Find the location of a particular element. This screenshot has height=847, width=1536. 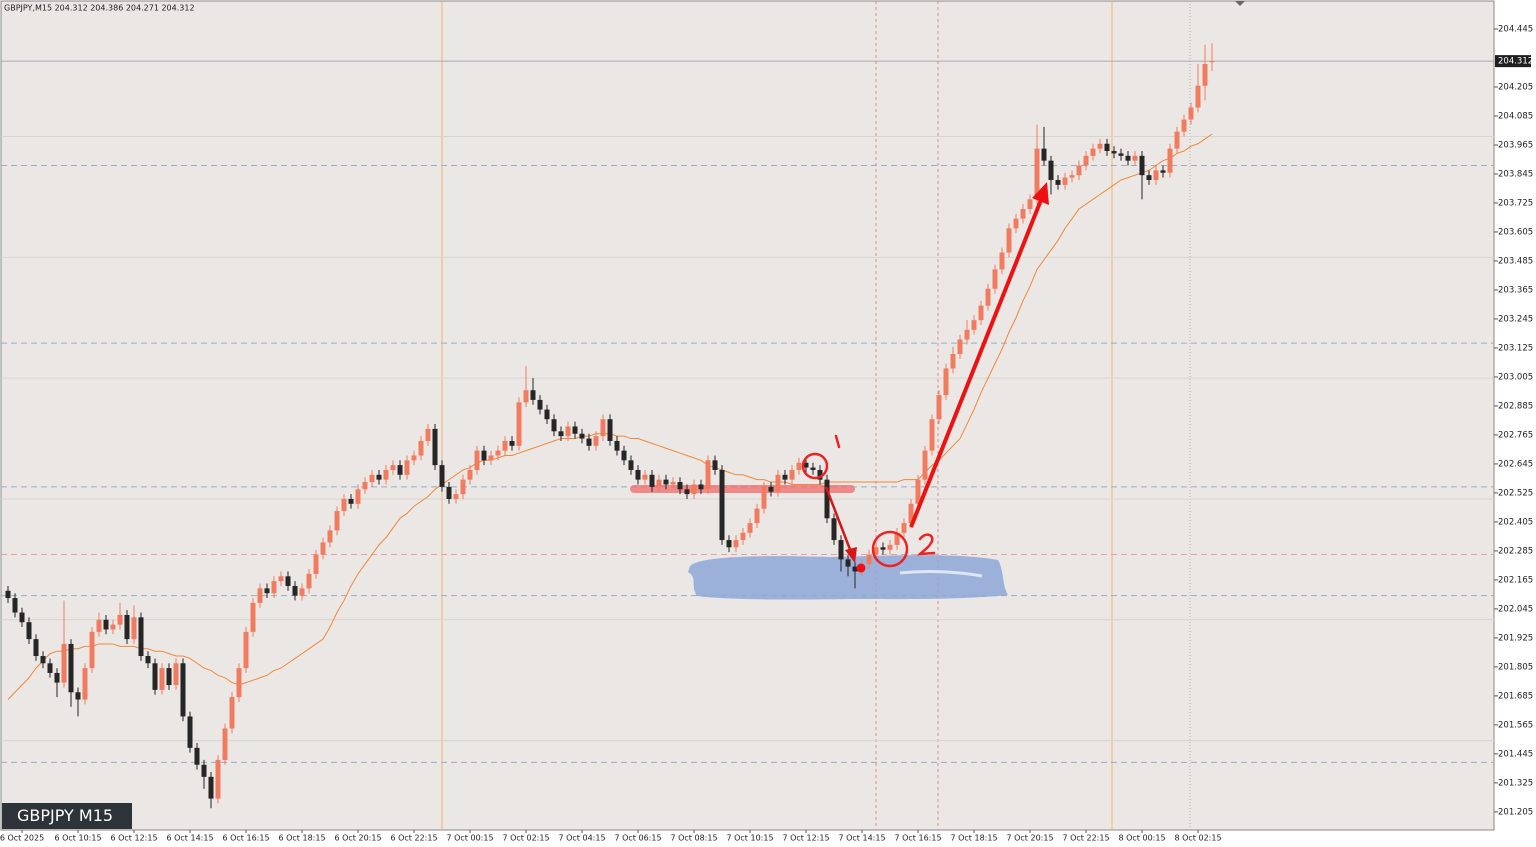

drawn-digit-one is located at coordinates (837, 441).